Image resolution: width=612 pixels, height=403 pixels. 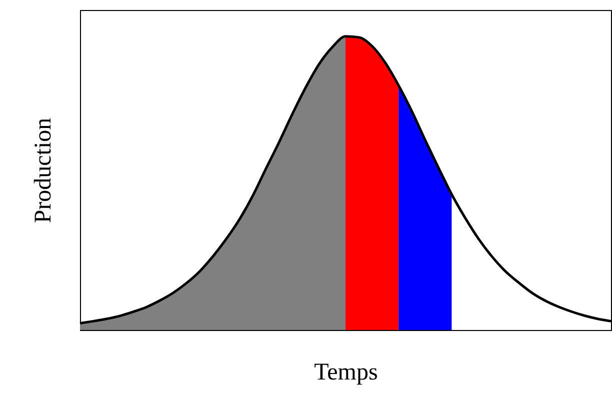 What do you see at coordinates (346, 373) in the screenshot?
I see `x-axis-title: Temps` at bounding box center [346, 373].